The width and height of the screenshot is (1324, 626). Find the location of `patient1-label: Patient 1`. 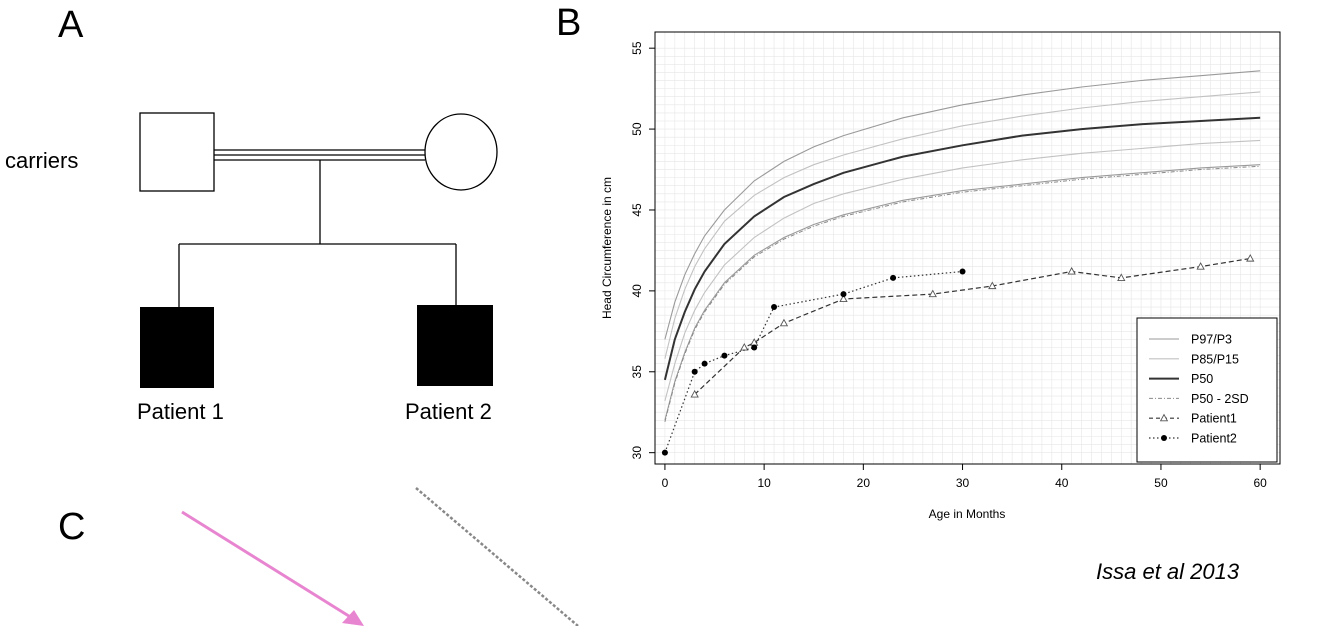

patient1-label: Patient 1 is located at coordinates (180, 411).